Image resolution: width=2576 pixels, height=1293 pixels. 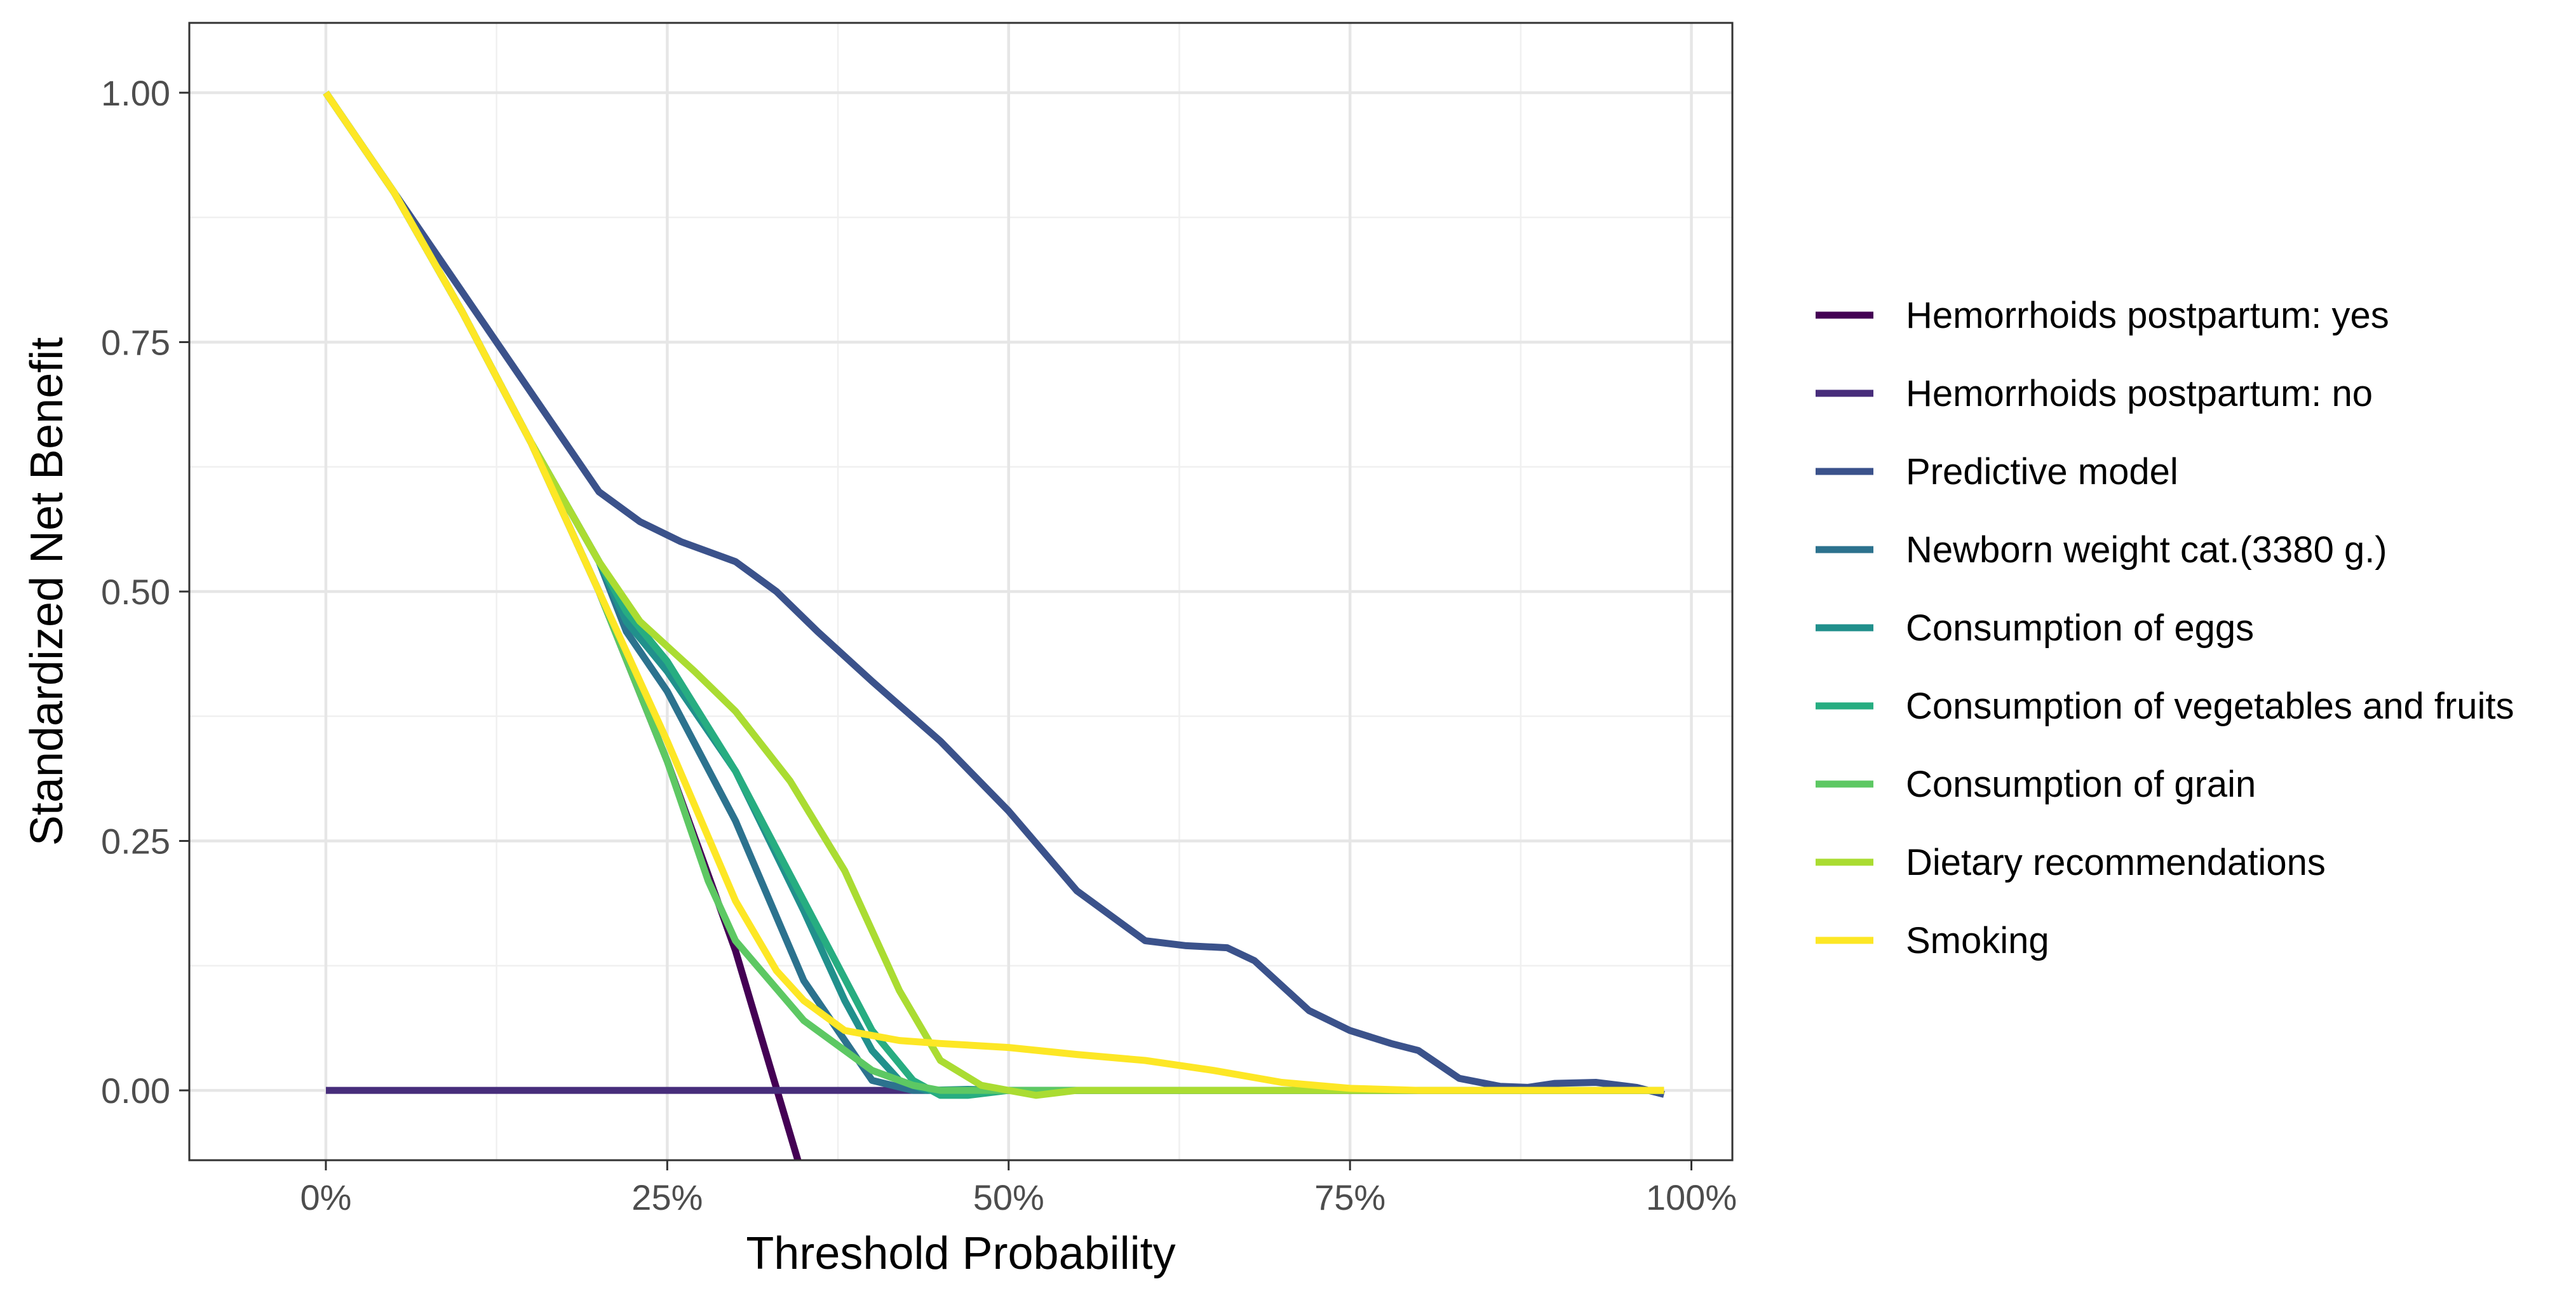 What do you see at coordinates (1008, 1197) in the screenshot?
I see `x-tick-label: 50%` at bounding box center [1008, 1197].